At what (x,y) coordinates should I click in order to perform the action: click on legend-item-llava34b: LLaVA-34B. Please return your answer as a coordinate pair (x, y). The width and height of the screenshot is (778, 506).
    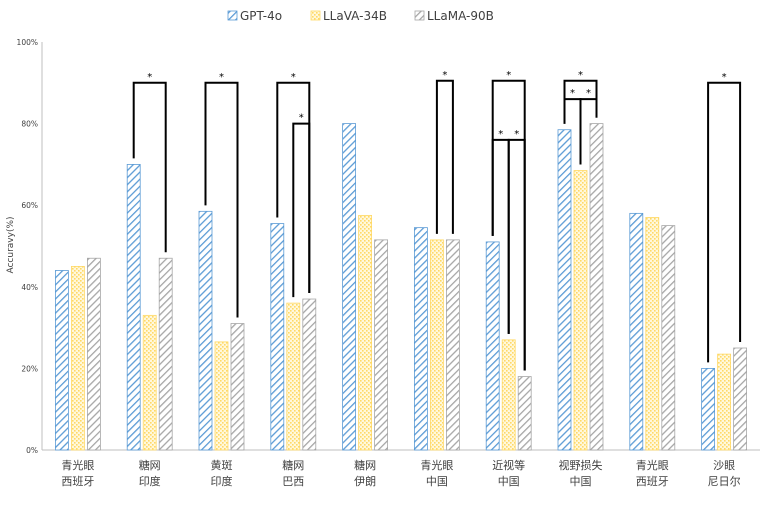
    Looking at the image, I should click on (348, 16).